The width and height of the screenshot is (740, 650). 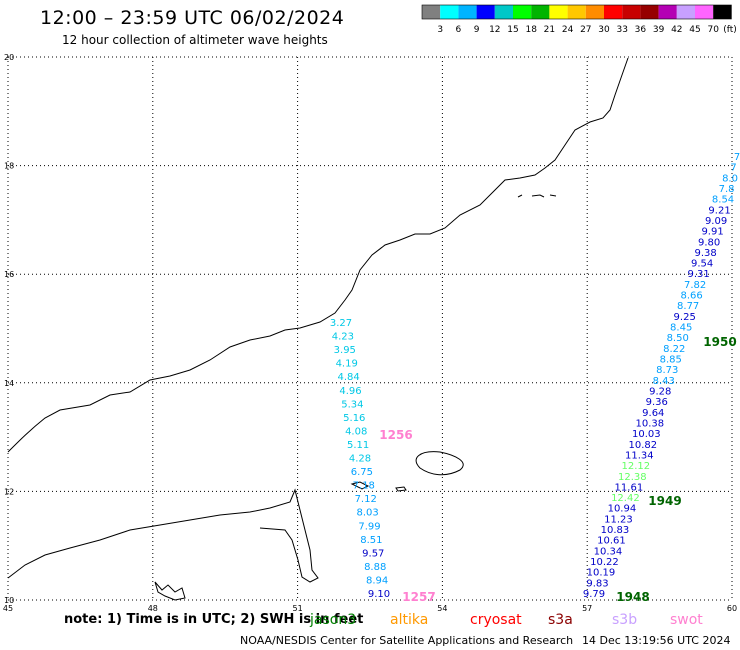 I want to click on swh-value-label: 4.84, so click(x=348, y=377).